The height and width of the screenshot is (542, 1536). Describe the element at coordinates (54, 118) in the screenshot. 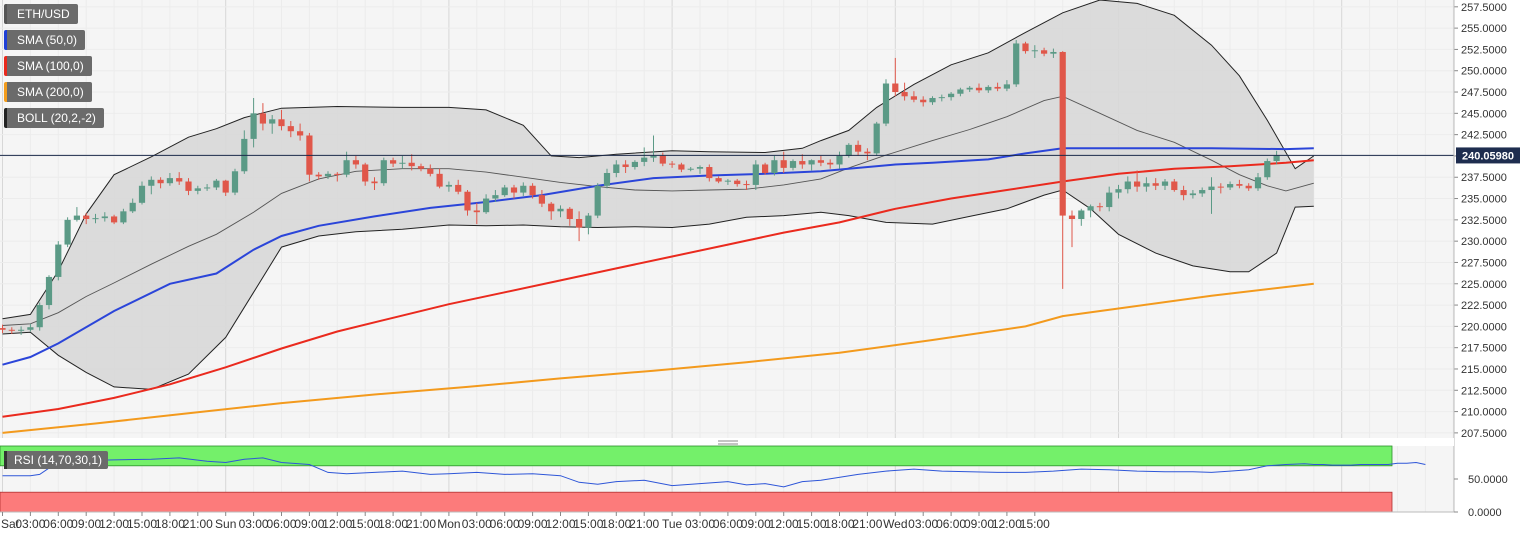

I see `legend-entry: BOLL (20,2,-2)` at that location.